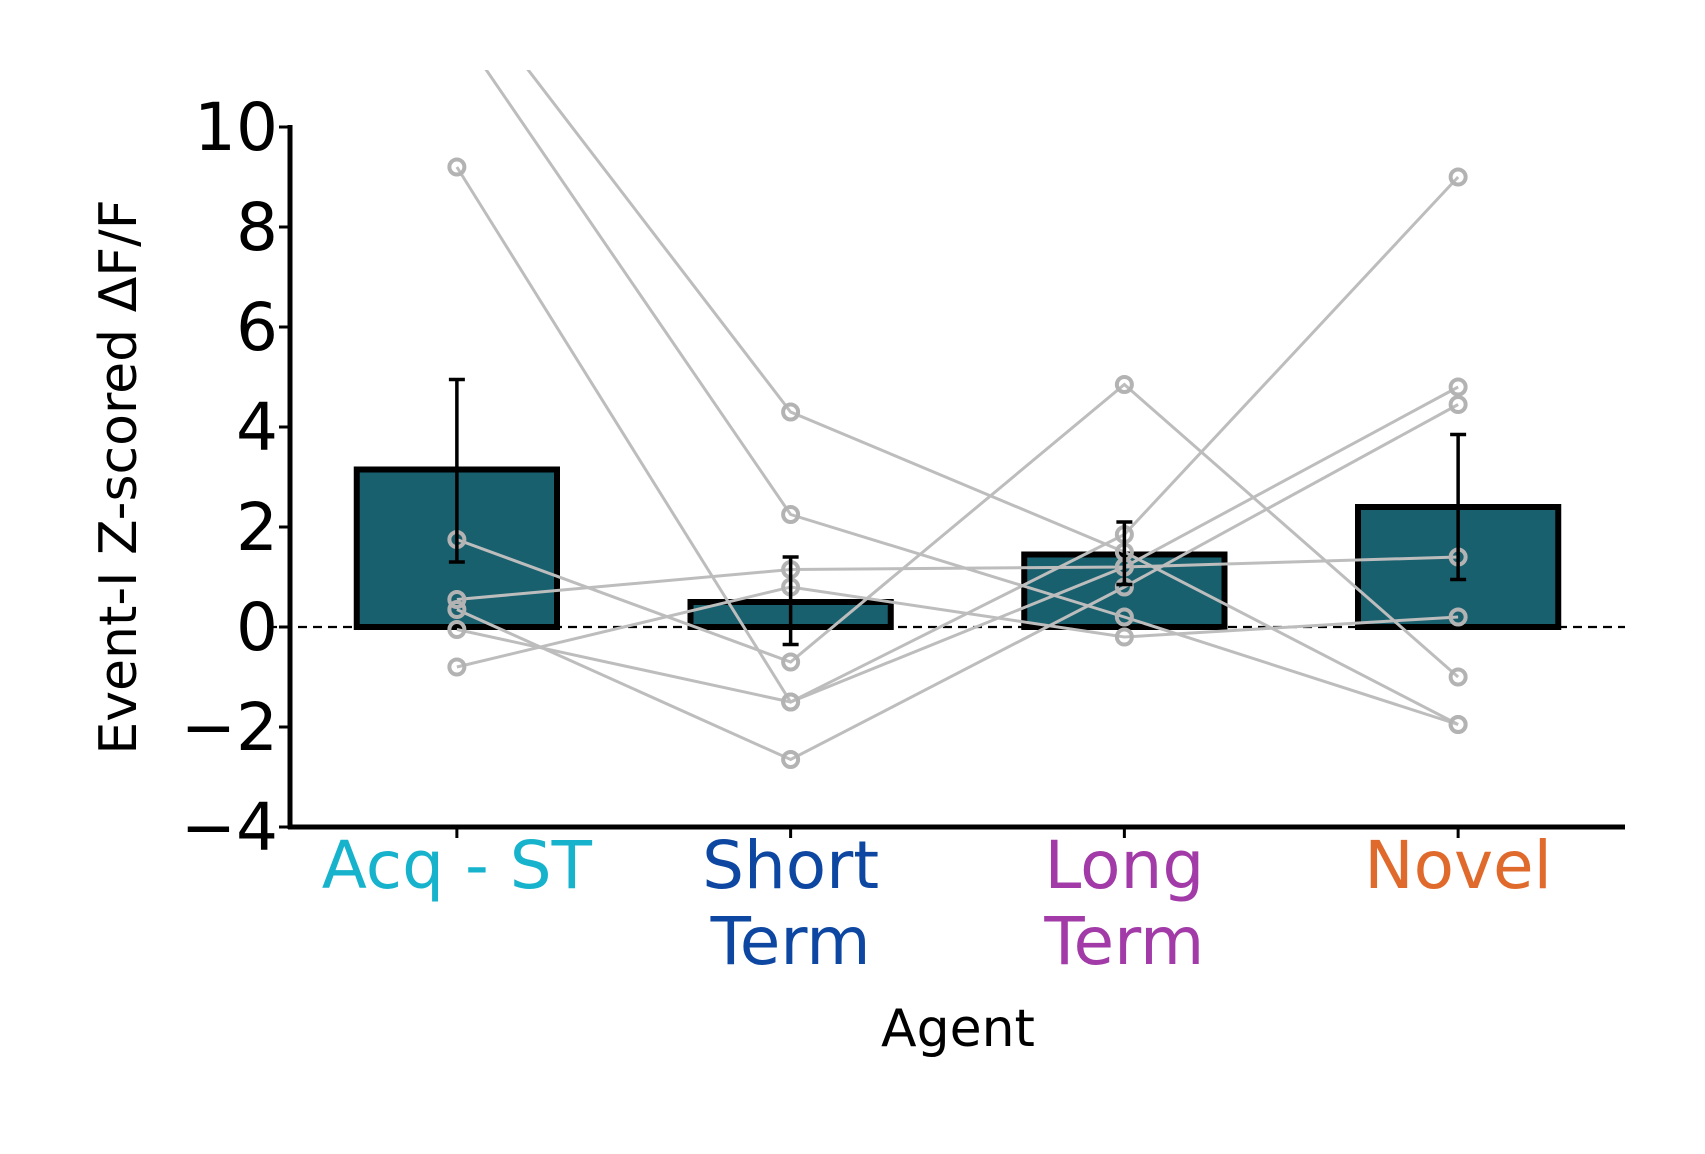 Image resolution: width=1705 pixels, height=1154 pixels. Describe the element at coordinates (957, 548) in the screenshot. I see `bars-layer` at that location.